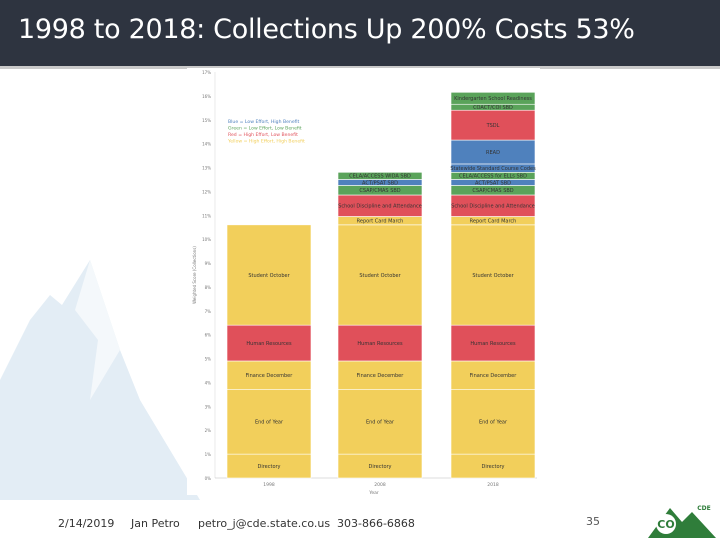 The height and width of the screenshot is (540, 720). What do you see at coordinates (665, 524) in the screenshot?
I see `logo-text: CO` at bounding box center [665, 524].